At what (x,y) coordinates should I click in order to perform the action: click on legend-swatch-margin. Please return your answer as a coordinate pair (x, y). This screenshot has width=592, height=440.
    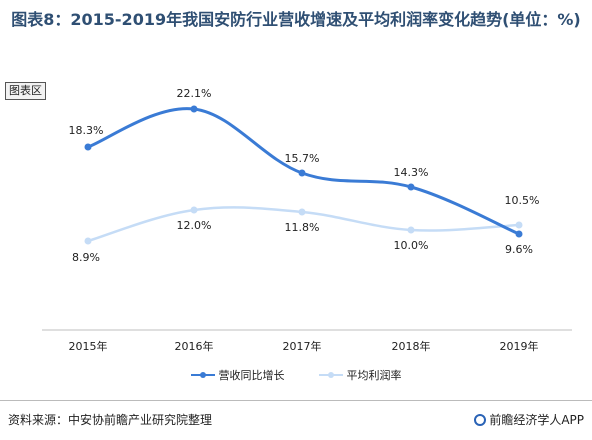
    Looking at the image, I should click on (330, 375).